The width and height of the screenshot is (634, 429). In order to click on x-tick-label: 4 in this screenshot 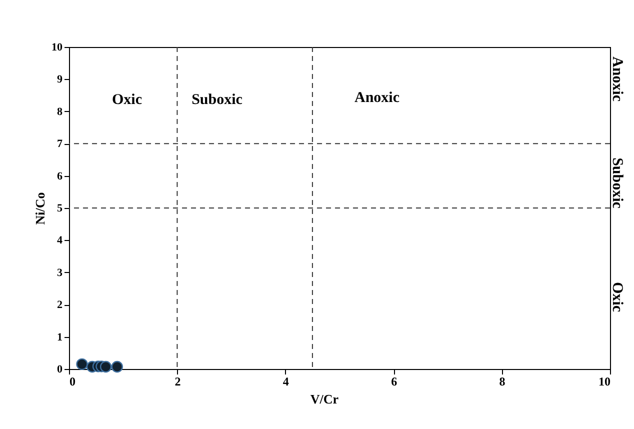, I will do `click(285, 381)`.